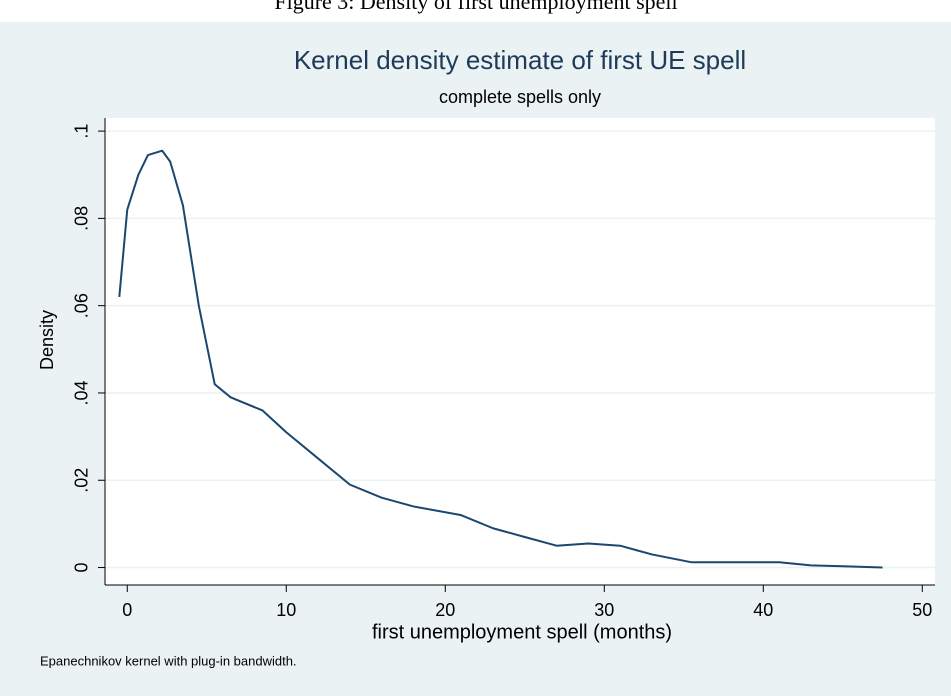 The height and width of the screenshot is (696, 951). Describe the element at coordinates (922, 610) in the screenshot. I see `x-tick-label: 50` at that location.